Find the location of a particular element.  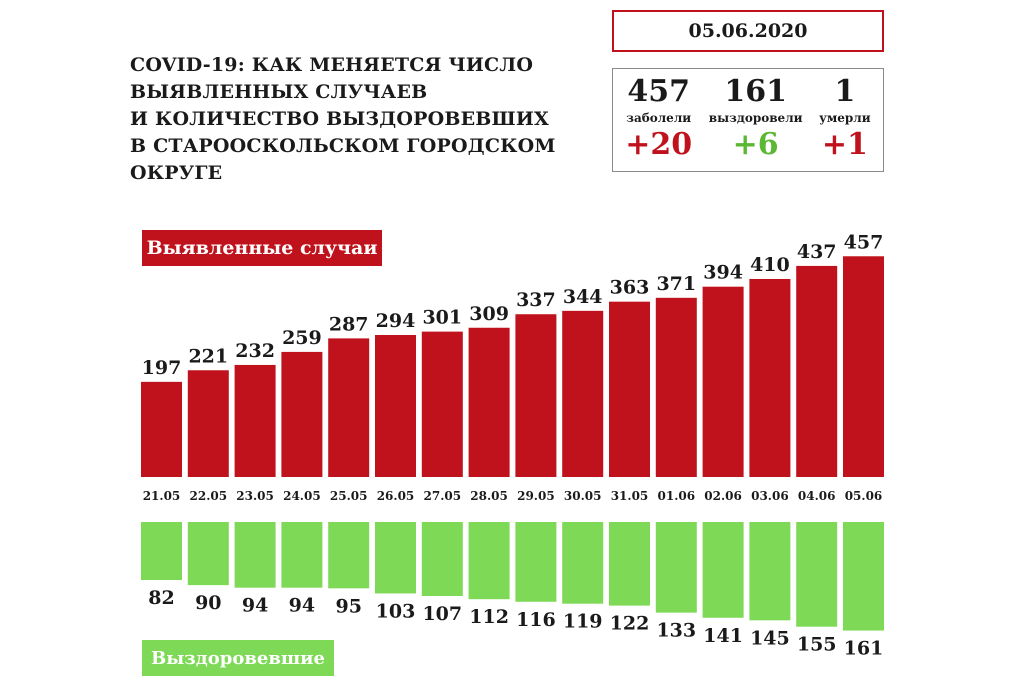

stat-infected: 457 заболели +20 is located at coordinates (658, 123).